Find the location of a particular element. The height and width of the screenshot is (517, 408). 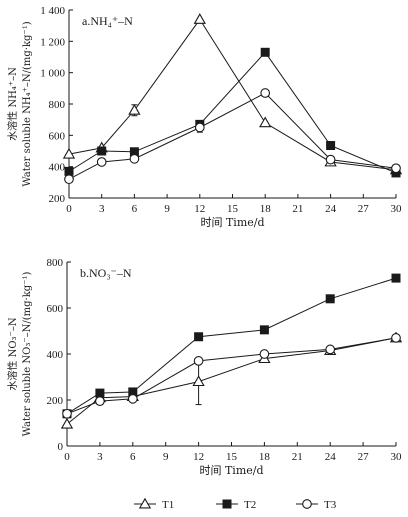

series-line-t1 is located at coordinates (231, 381).